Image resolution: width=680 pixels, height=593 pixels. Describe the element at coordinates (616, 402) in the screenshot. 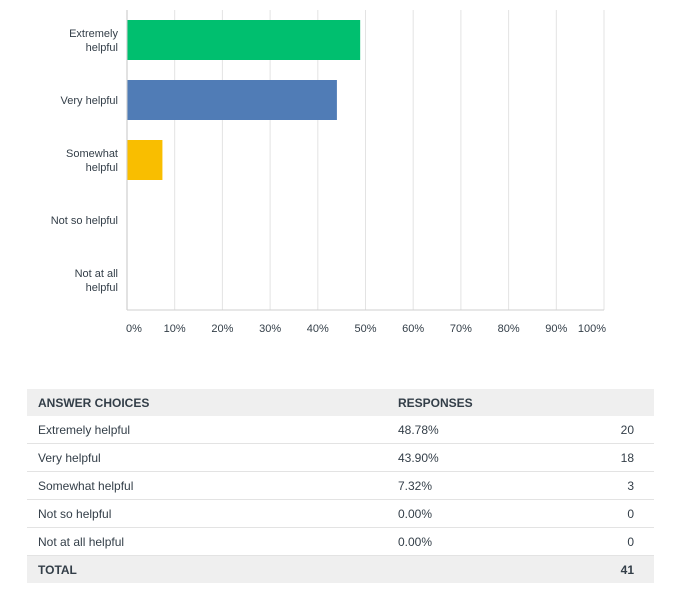

I see `header-count` at that location.